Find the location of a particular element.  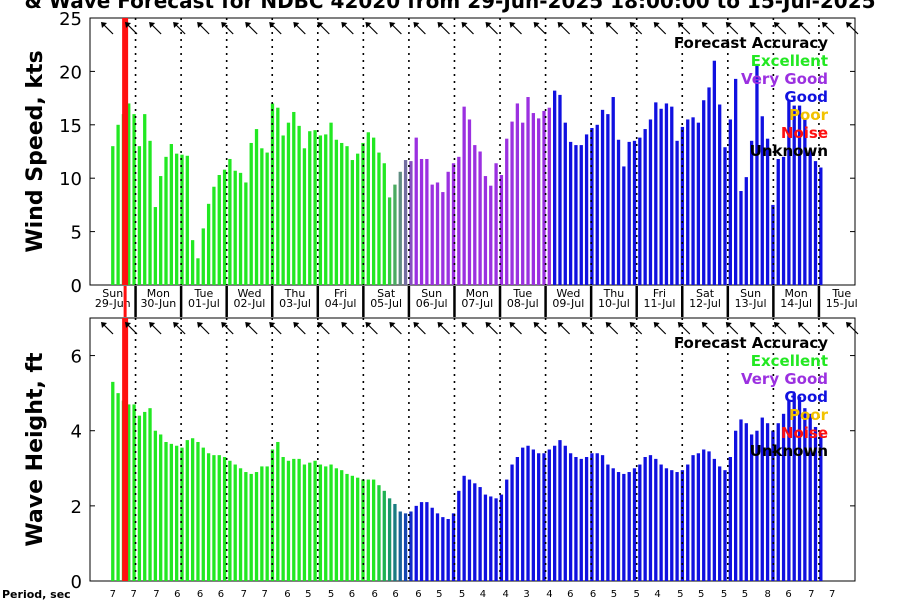

day-date-label: 02-Jul is located at coordinates (250, 303).